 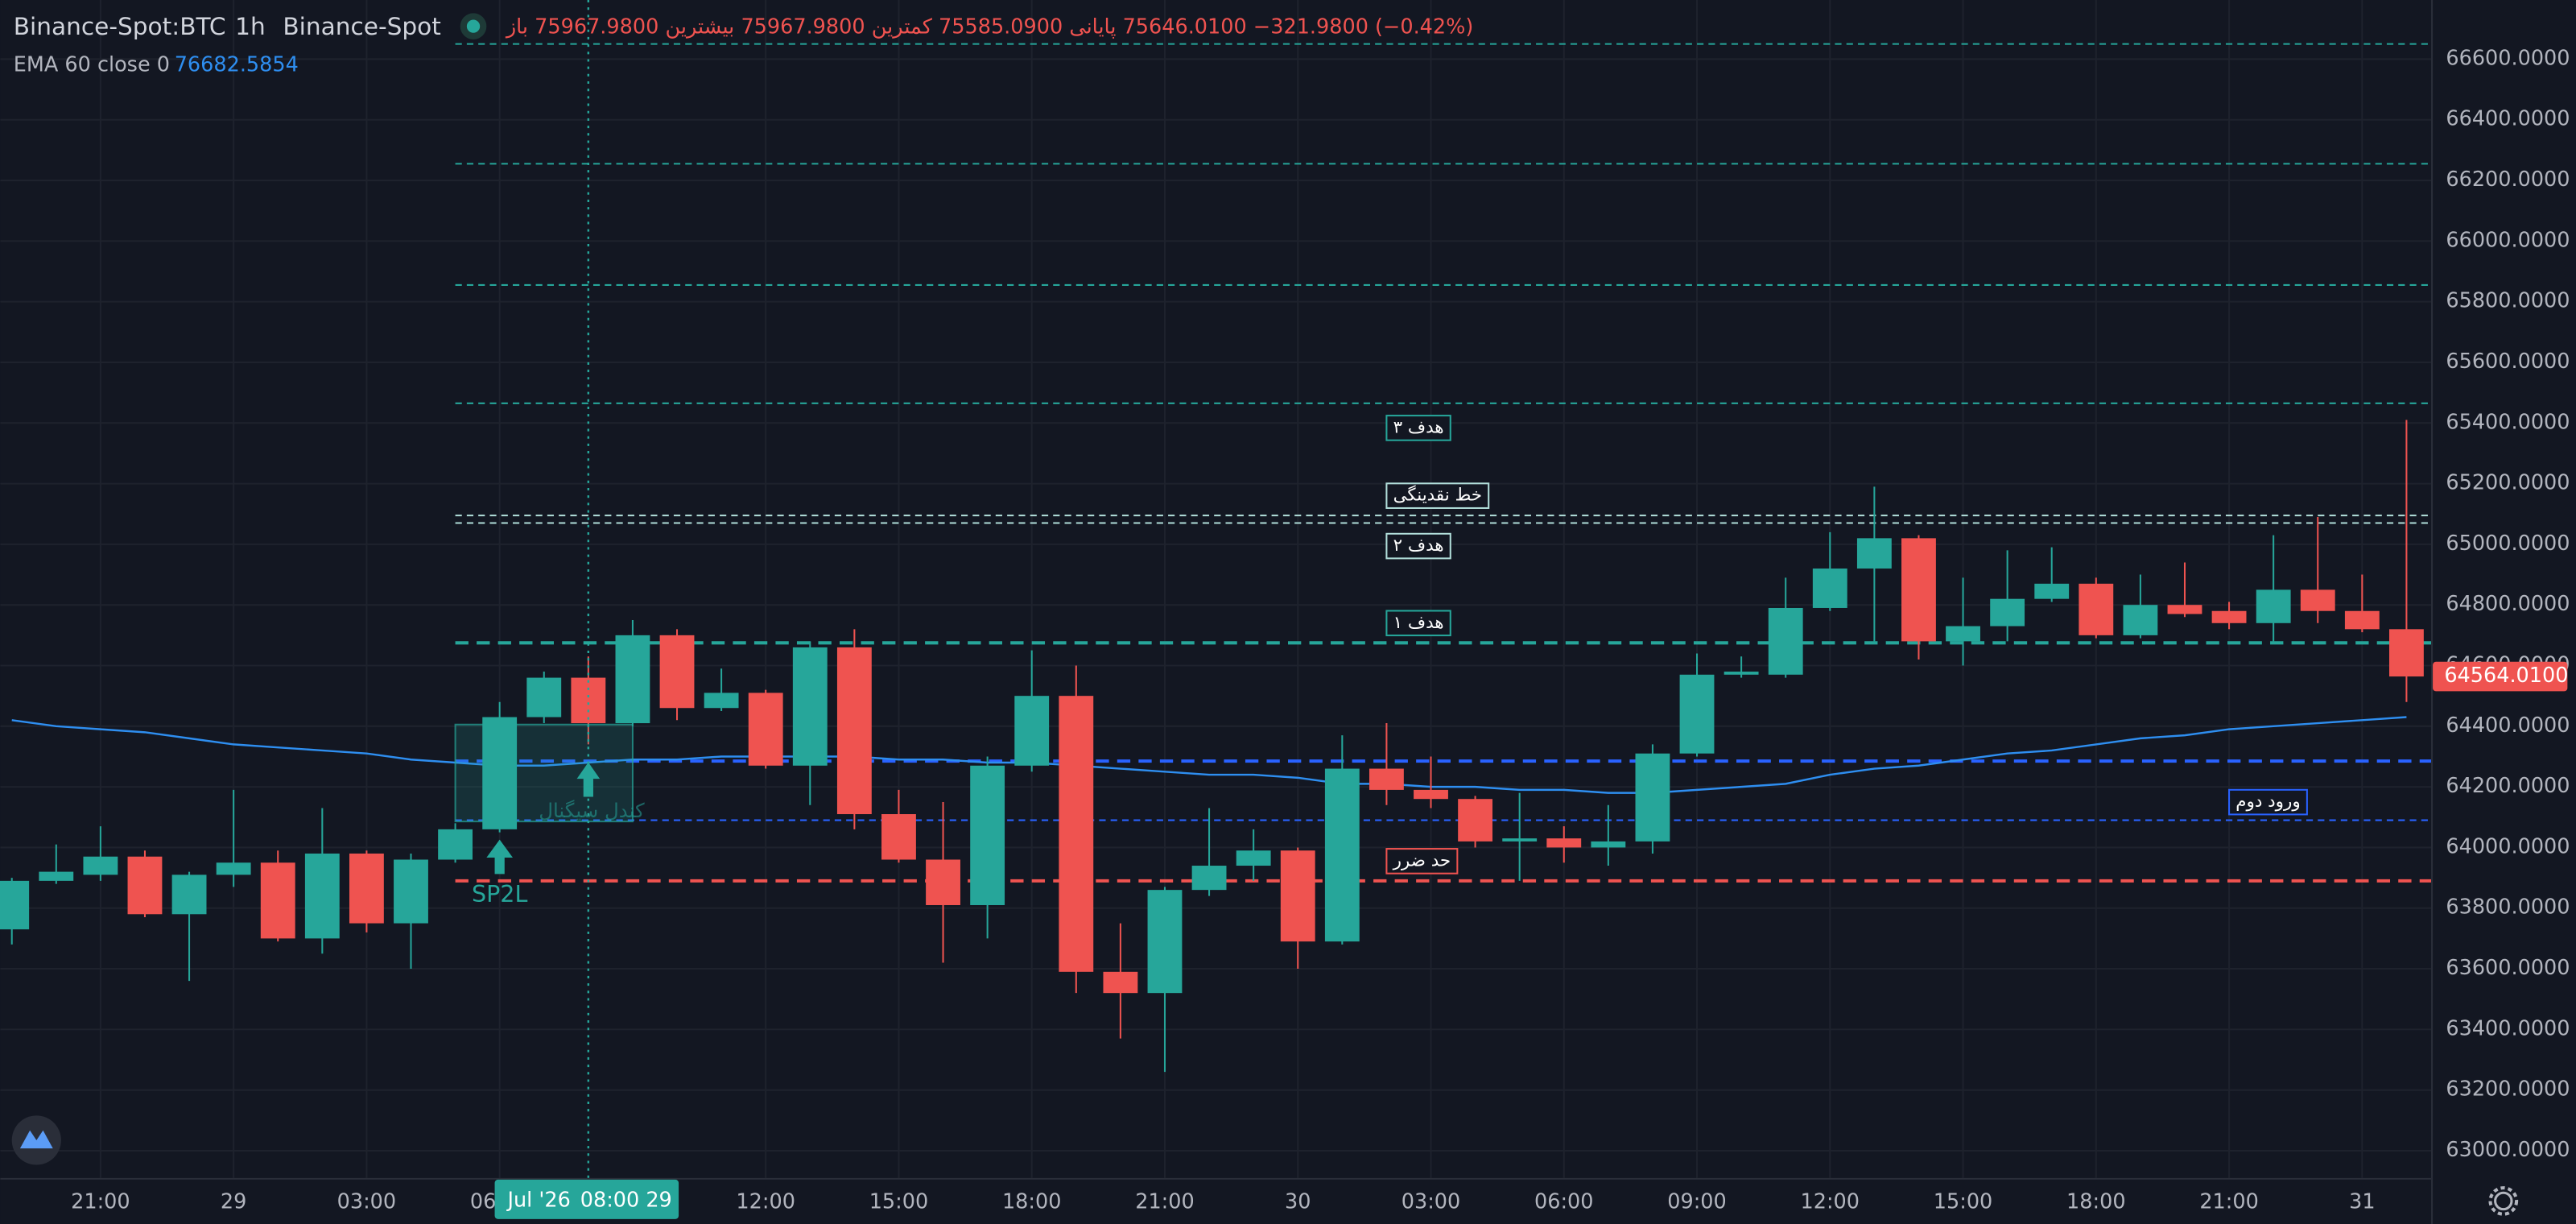 What do you see at coordinates (237, 65) in the screenshot?
I see `indicator-value: 76682.5854` at bounding box center [237, 65].